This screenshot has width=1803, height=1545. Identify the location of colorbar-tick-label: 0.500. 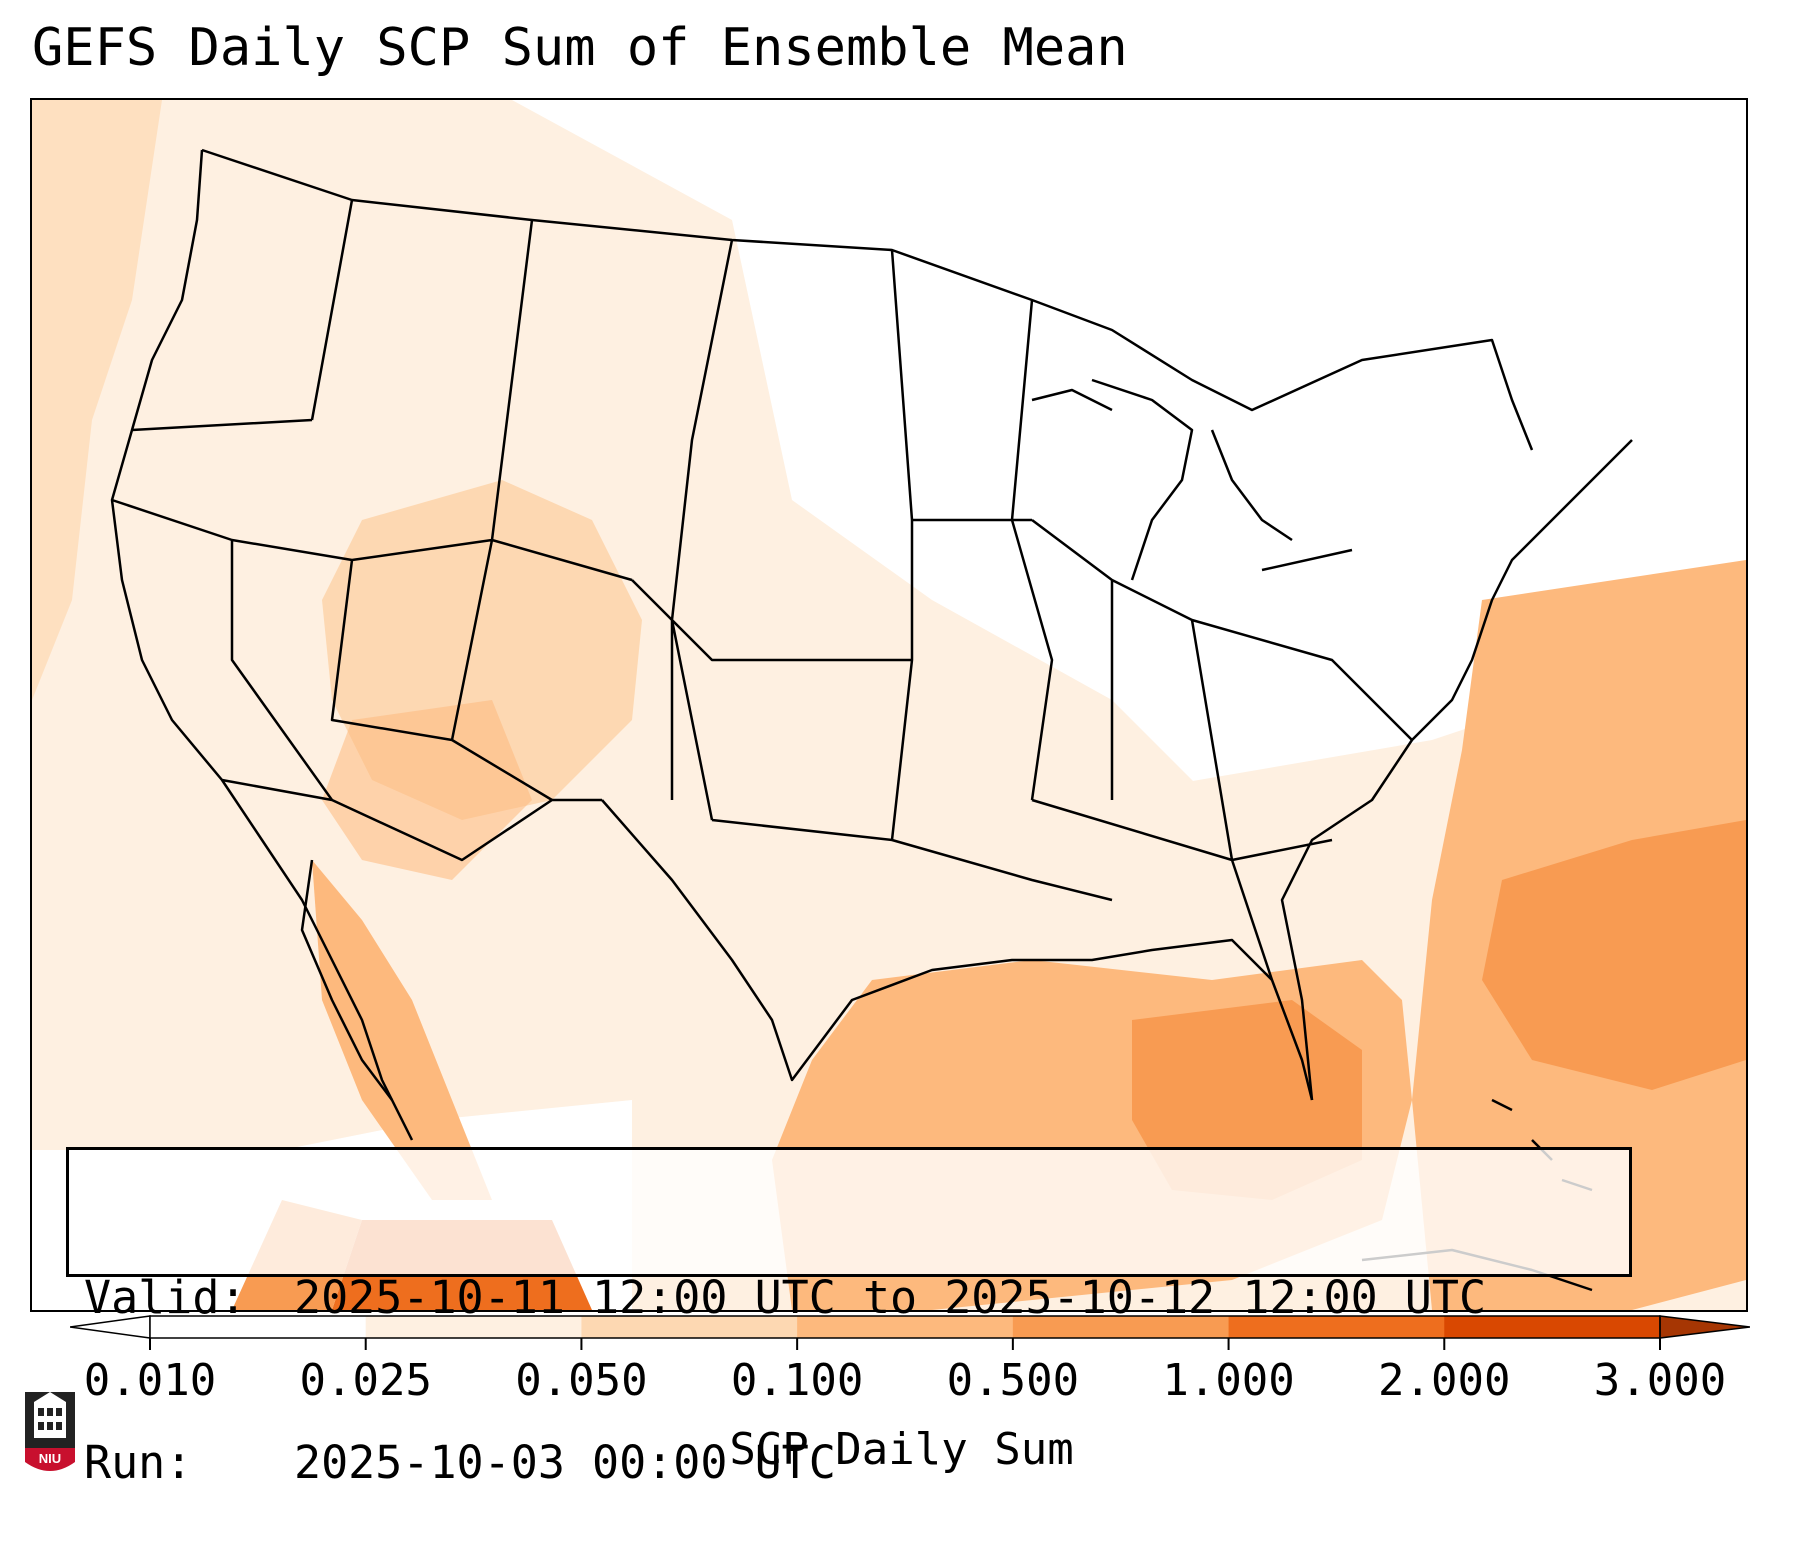
(1013, 1380).